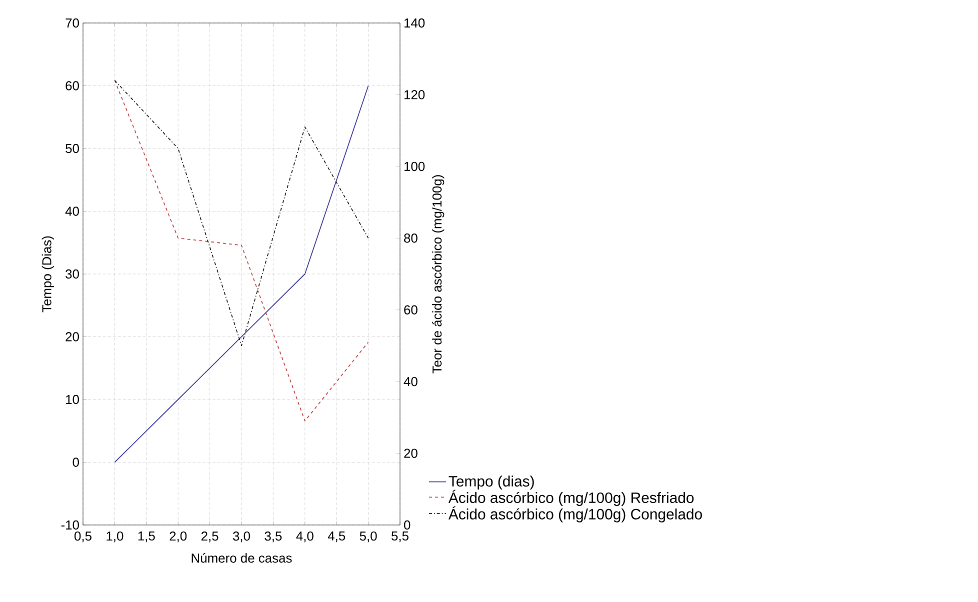 The image size is (978, 602). I want to click on y-tick-label: 60, so click(72, 85).